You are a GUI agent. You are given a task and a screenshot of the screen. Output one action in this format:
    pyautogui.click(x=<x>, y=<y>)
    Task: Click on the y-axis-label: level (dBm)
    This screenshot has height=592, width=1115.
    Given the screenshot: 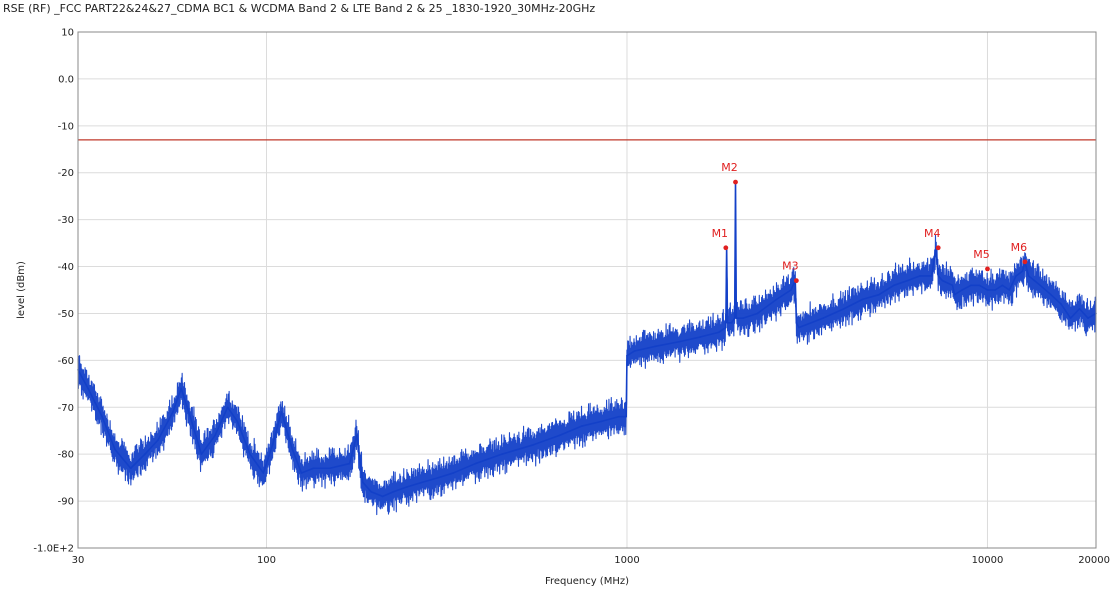 What is the action you would take?
    pyautogui.click(x=21, y=290)
    